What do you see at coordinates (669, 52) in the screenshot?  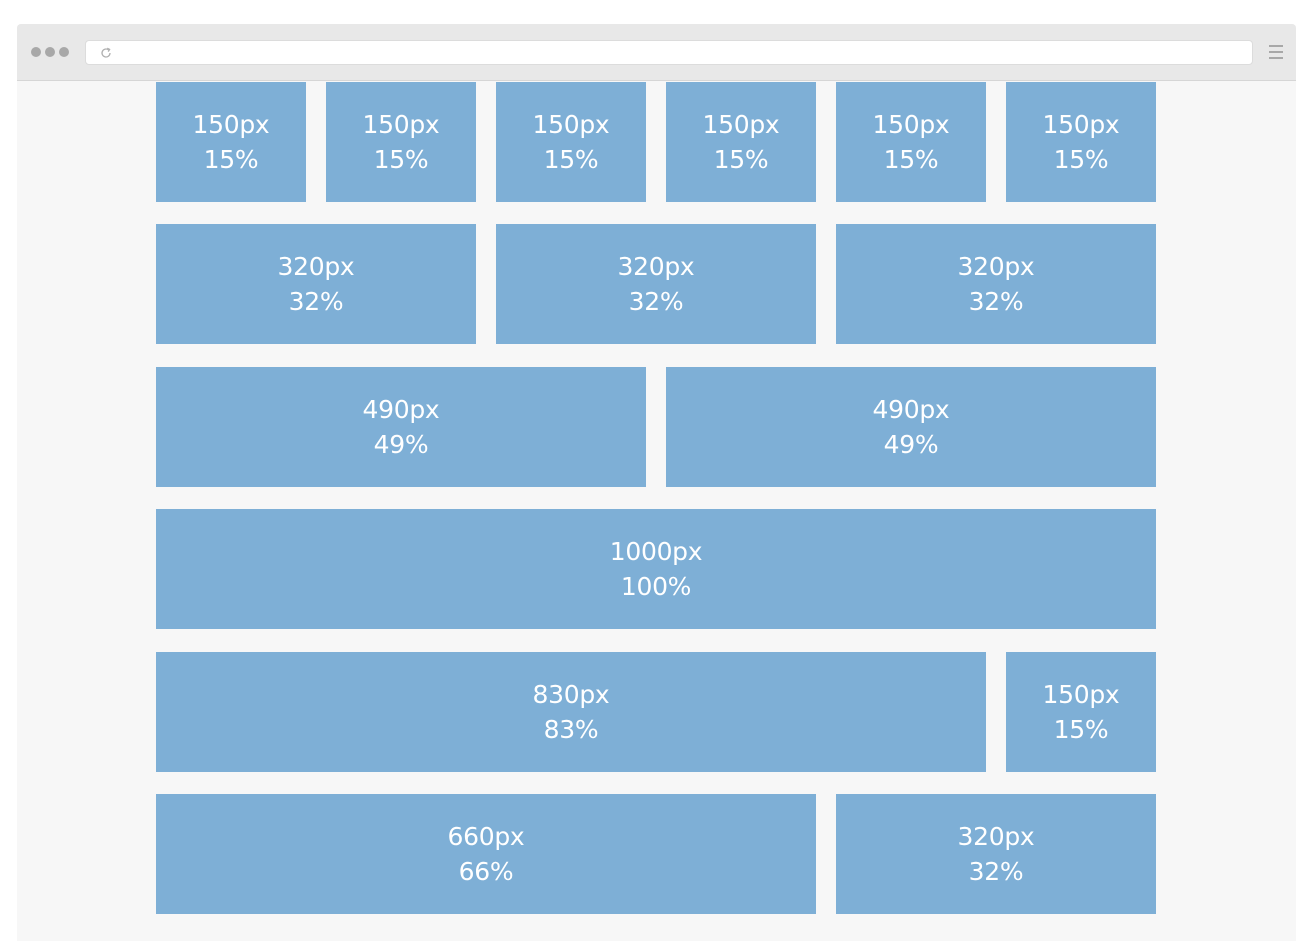 I see `address-bar` at bounding box center [669, 52].